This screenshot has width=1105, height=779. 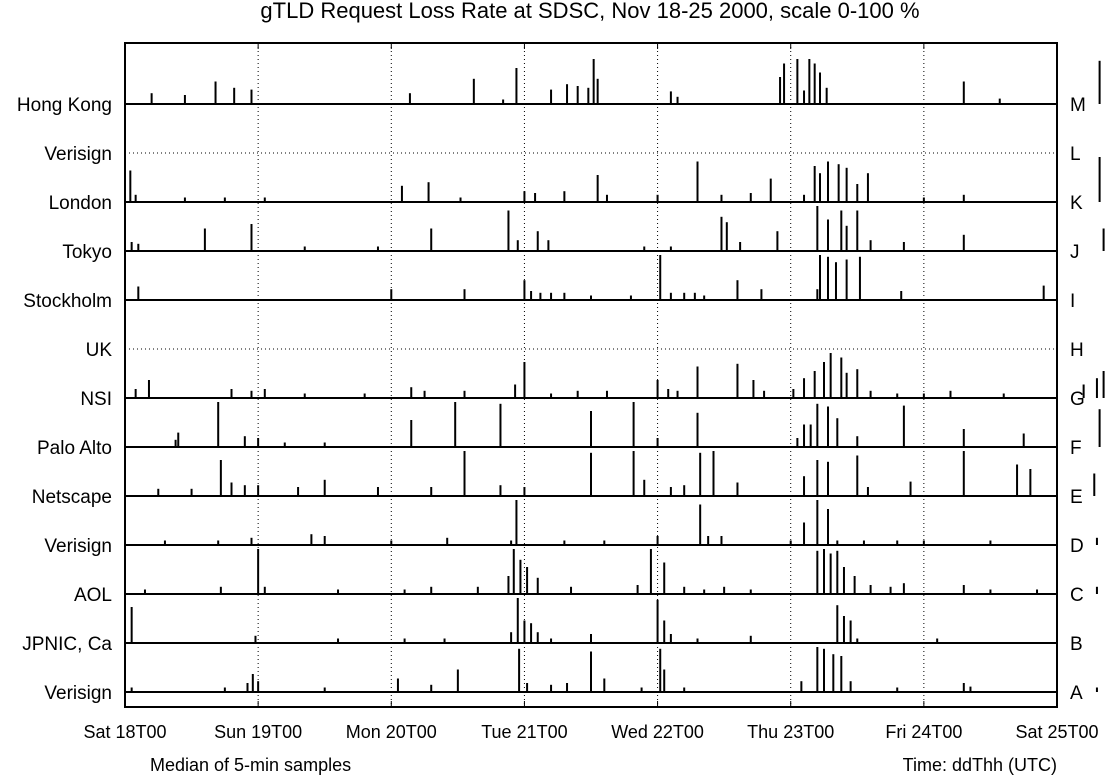 What do you see at coordinates (87, 252) in the screenshot?
I see `series-label: Tokyo` at bounding box center [87, 252].